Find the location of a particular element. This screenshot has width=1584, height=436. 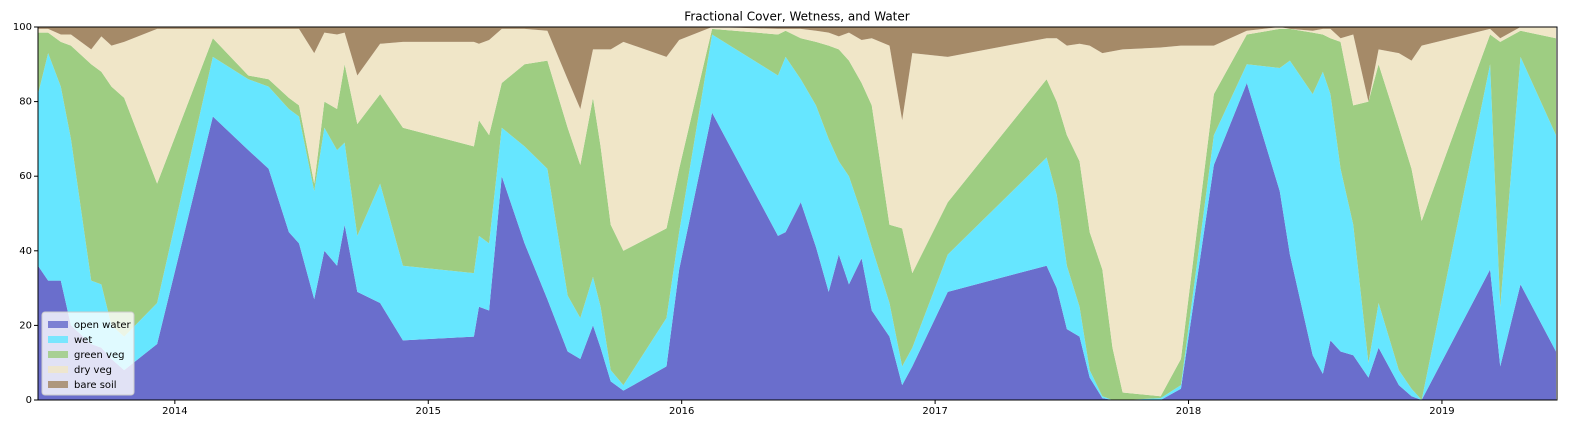

legend-label: open water is located at coordinates (103, 325).